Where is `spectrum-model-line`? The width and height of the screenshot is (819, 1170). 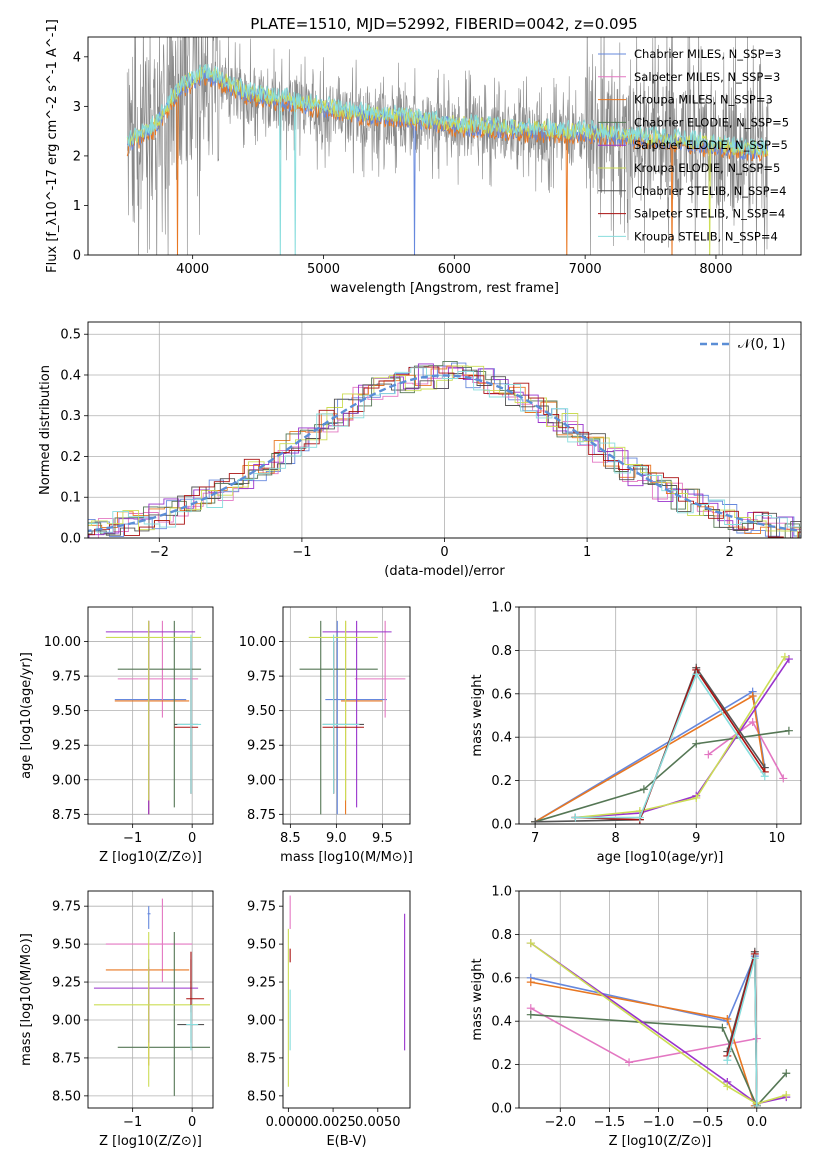 spectrum-model-line is located at coordinates (447, 159).